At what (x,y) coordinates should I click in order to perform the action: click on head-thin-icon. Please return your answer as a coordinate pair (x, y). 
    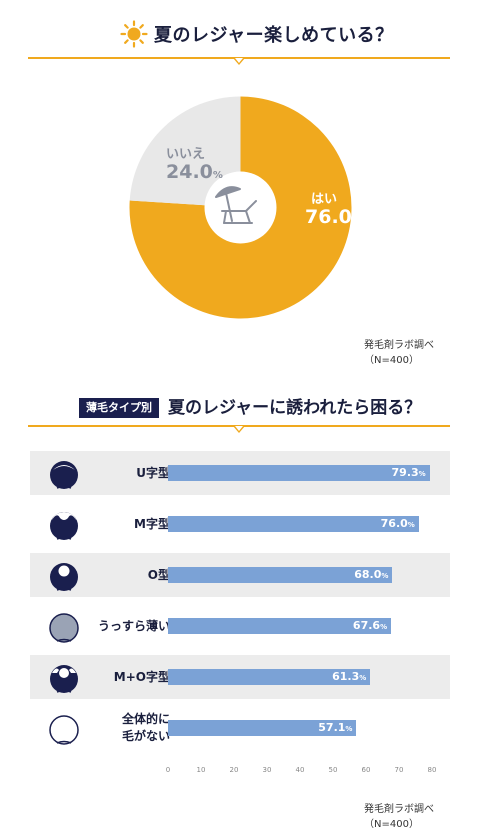
    Looking at the image, I should click on (64, 628).